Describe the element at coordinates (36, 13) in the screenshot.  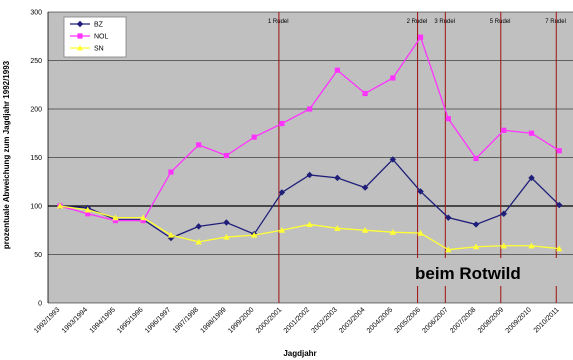
I see `y-tick-label: 300` at that location.